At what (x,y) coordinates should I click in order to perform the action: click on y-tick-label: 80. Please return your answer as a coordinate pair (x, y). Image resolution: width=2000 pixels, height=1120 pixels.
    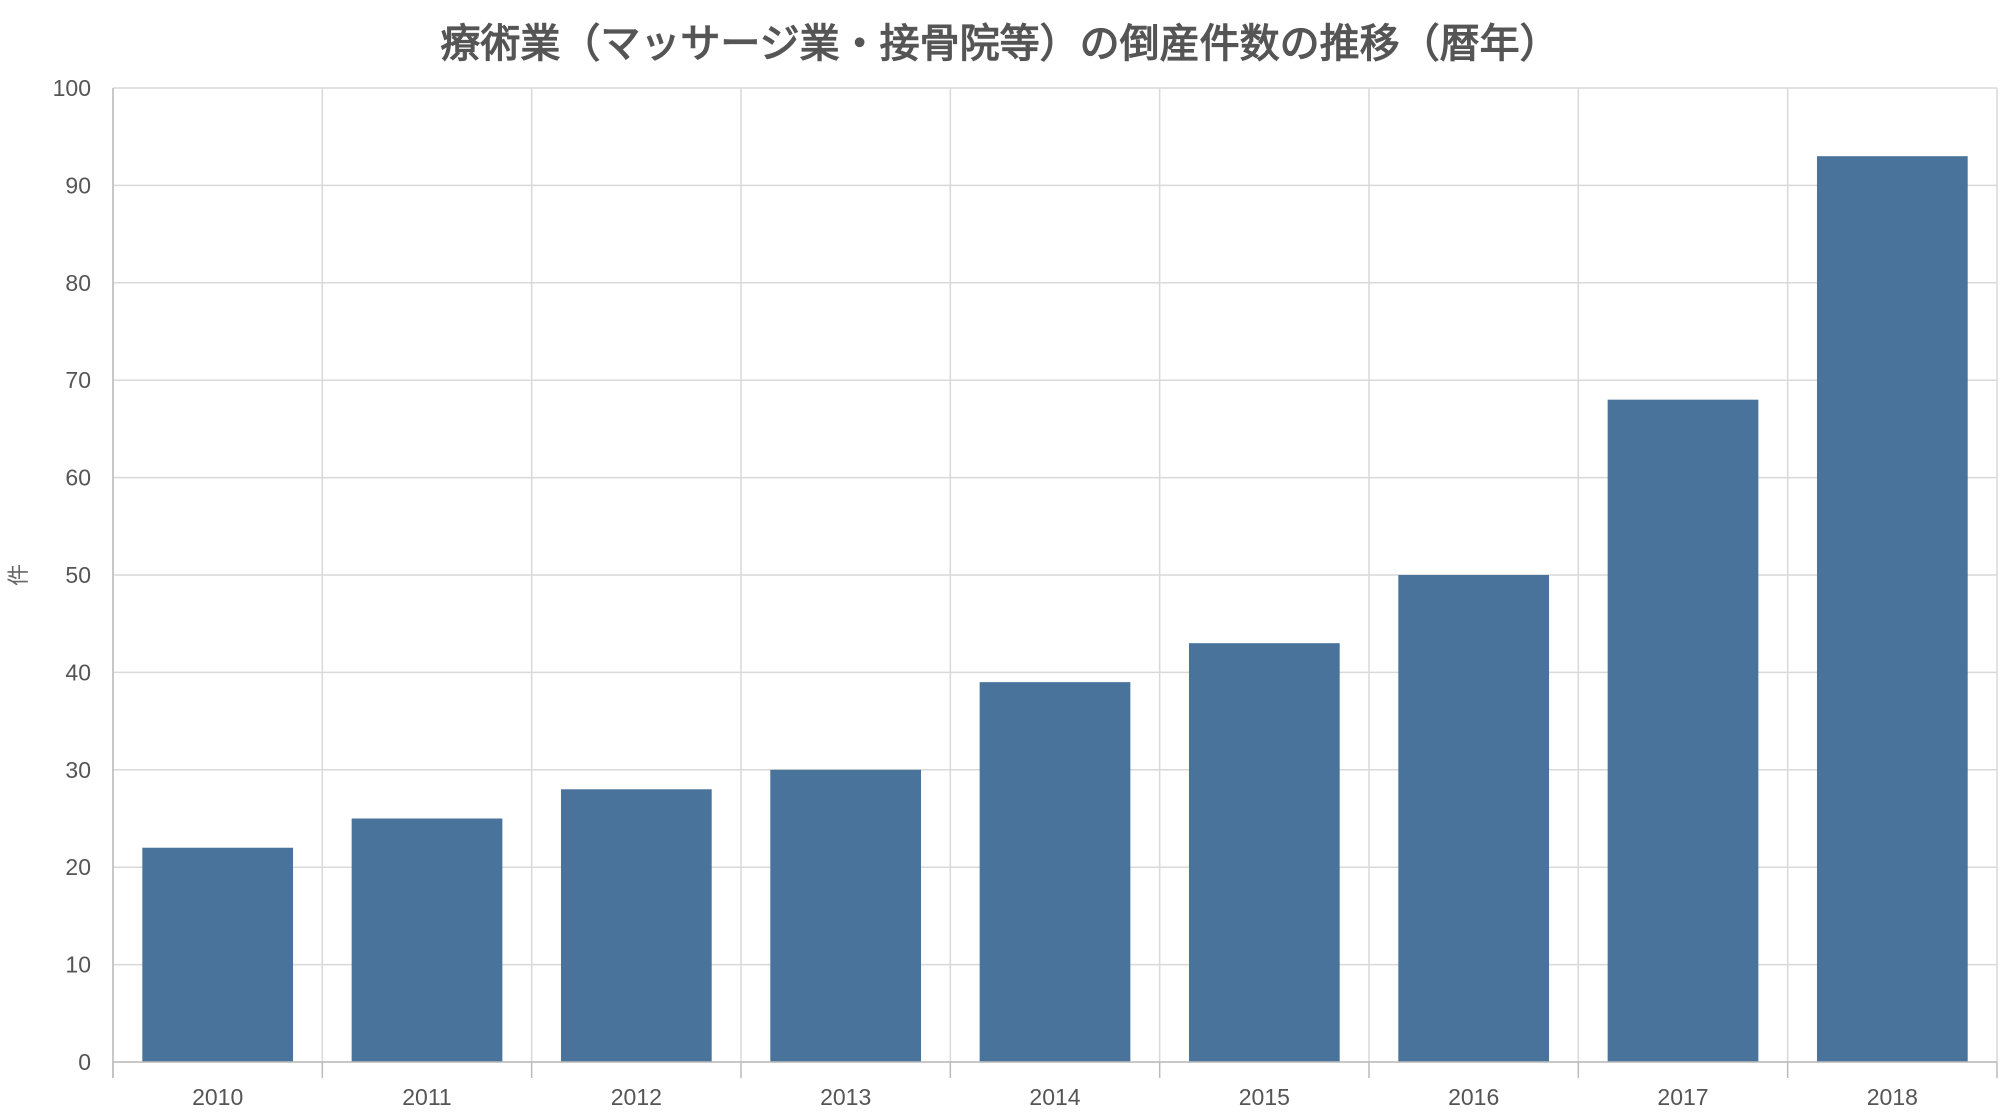
    Looking at the image, I should click on (78, 283).